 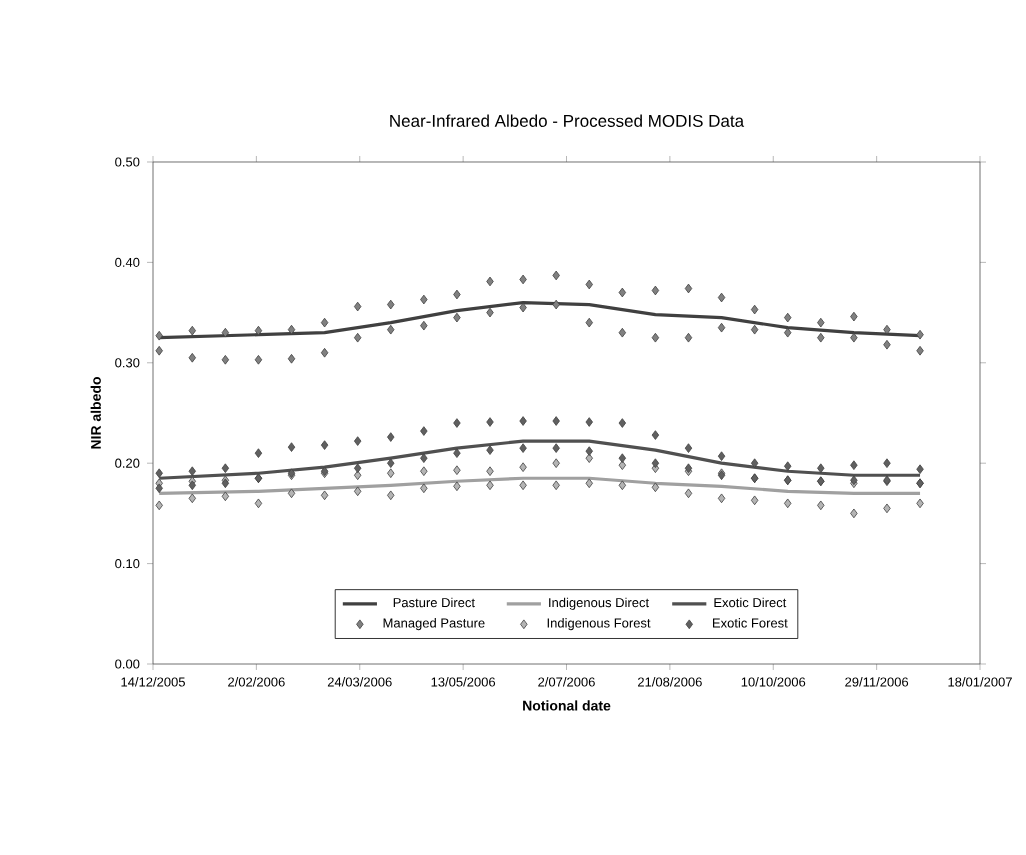 What do you see at coordinates (750, 623) in the screenshot?
I see `legend-label: Exotic Forest` at bounding box center [750, 623].